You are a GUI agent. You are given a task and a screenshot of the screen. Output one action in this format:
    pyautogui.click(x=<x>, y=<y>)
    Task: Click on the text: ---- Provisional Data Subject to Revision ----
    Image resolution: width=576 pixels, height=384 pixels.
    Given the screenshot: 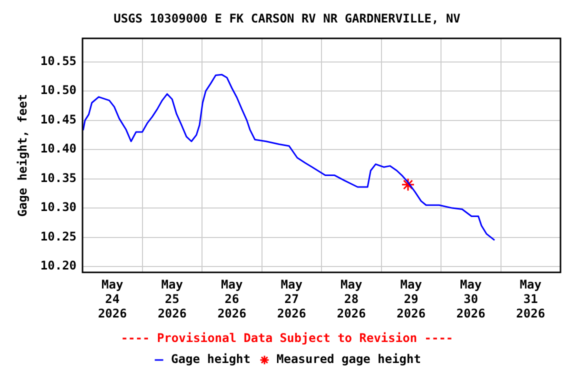 What is the action you would take?
    pyautogui.click(x=287, y=337)
    